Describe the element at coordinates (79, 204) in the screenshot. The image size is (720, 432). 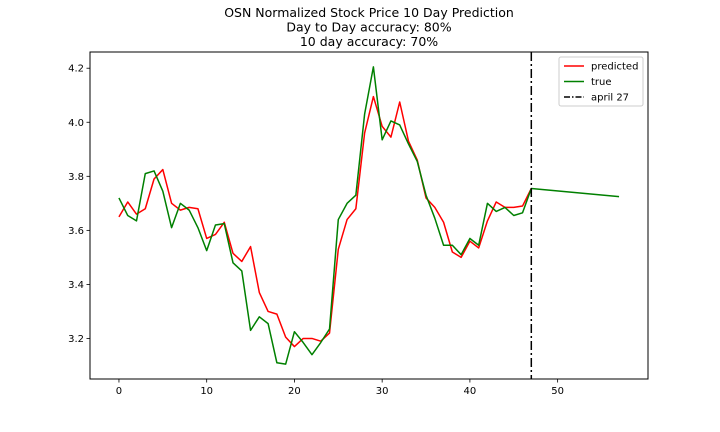
I see `y-axis: 3.2 3.4 3.6 3.8 4.0 4.2` at that location.